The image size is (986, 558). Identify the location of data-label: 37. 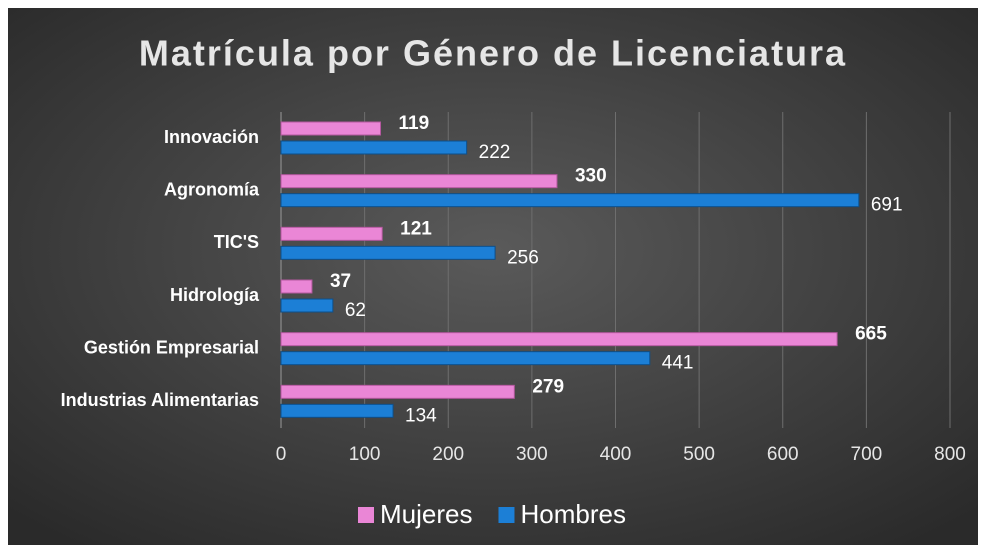
(340, 281).